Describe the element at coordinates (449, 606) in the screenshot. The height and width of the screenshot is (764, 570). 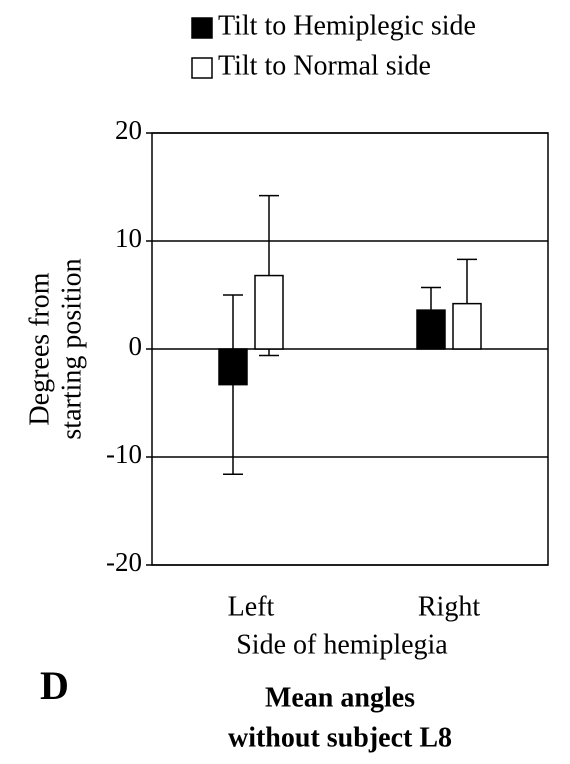
I see `x-tick-label: Right` at that location.